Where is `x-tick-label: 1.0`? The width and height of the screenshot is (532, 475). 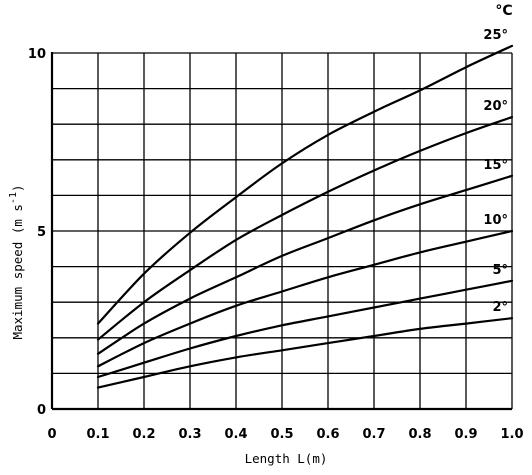
x-tick-label: 1.0 is located at coordinates (511, 434).